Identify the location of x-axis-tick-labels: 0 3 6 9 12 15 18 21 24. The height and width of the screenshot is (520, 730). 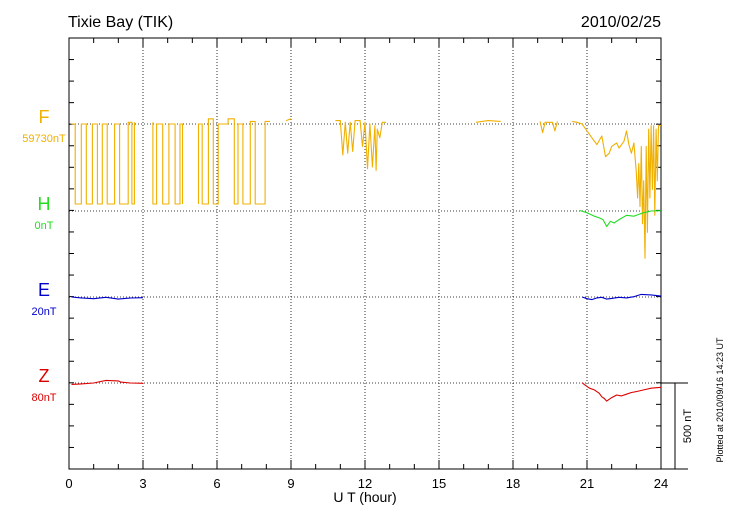
(366, 483).